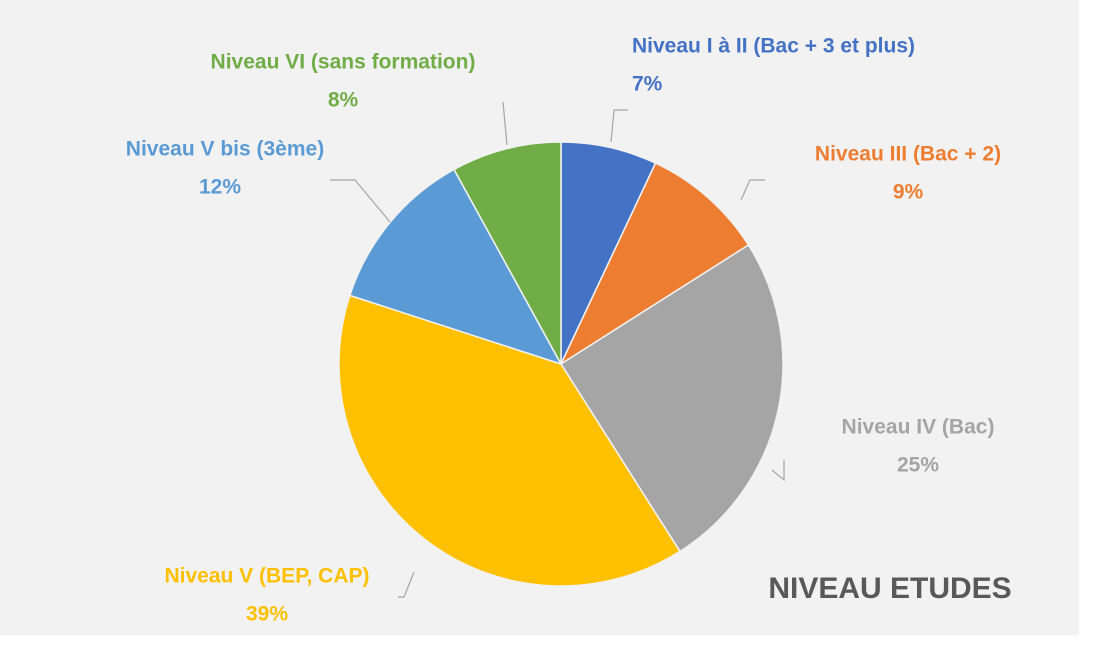 The width and height of the screenshot is (1094, 650). What do you see at coordinates (908, 192) in the screenshot?
I see `data-label-value: 9%` at bounding box center [908, 192].